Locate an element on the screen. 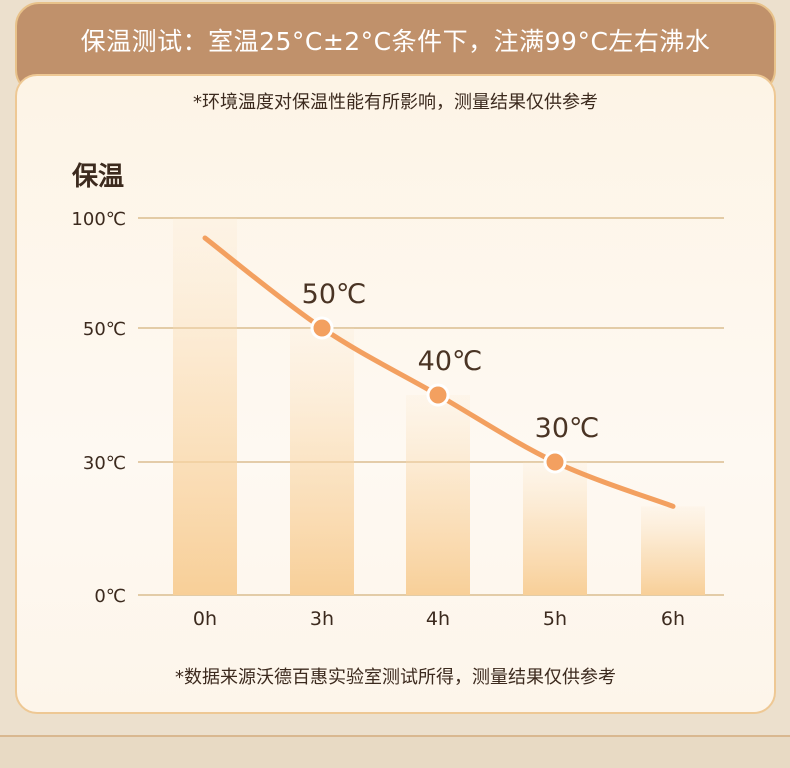 This screenshot has width=790, height=768. x-tick-label: 4h is located at coordinates (438, 619).